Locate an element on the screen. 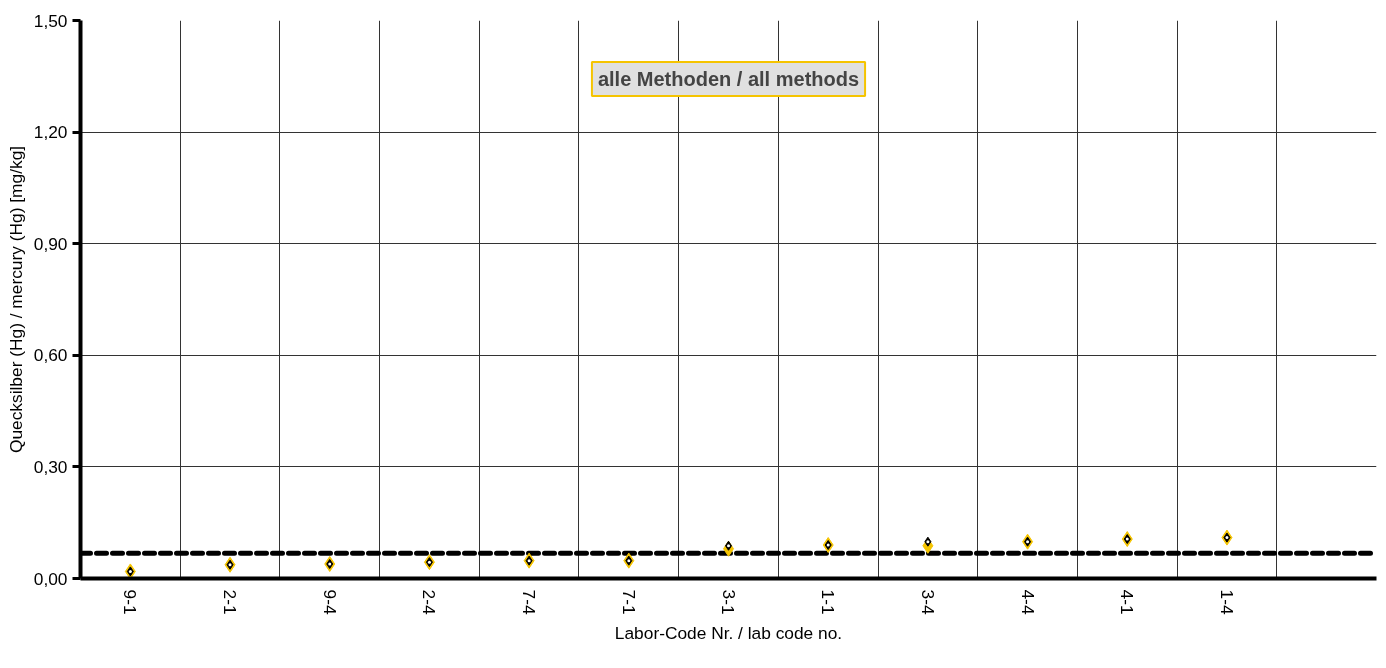 This screenshot has height=668, width=1386. y-tick-label: 1,50 is located at coordinates (50, 20).